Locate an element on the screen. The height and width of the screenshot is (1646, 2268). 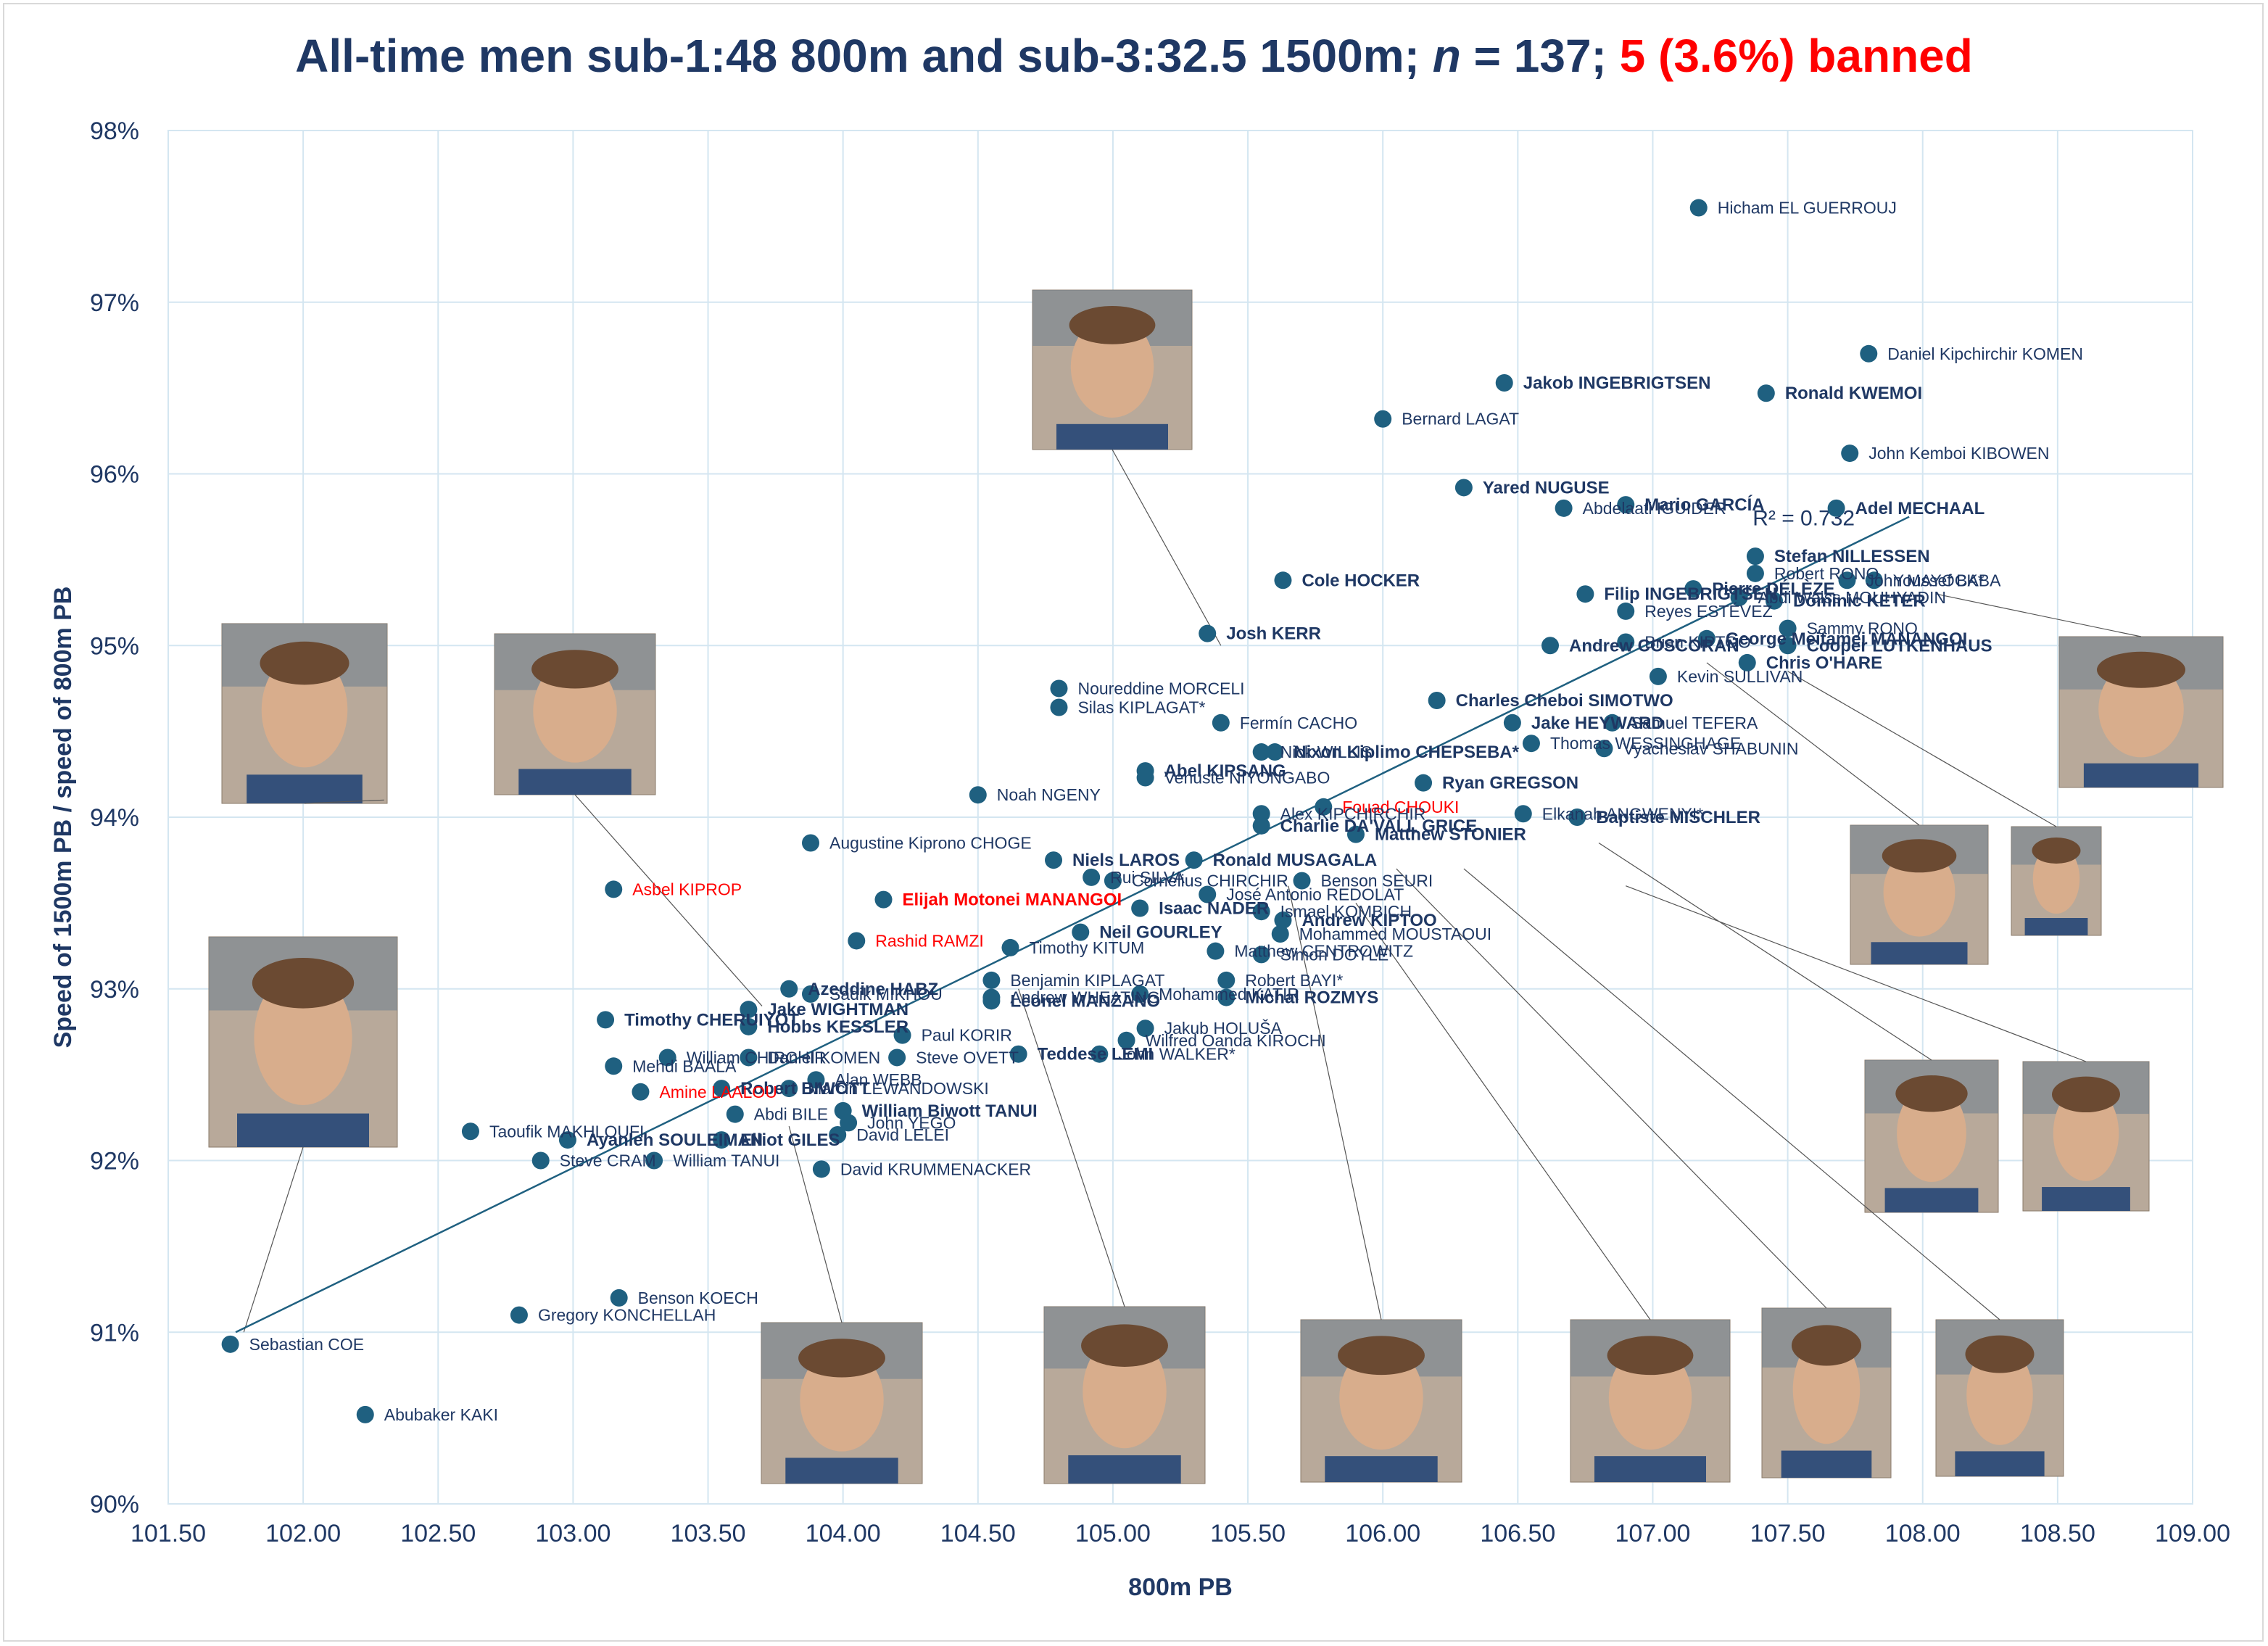
point-label: Simon DOYLE is located at coordinates (1334, 954).